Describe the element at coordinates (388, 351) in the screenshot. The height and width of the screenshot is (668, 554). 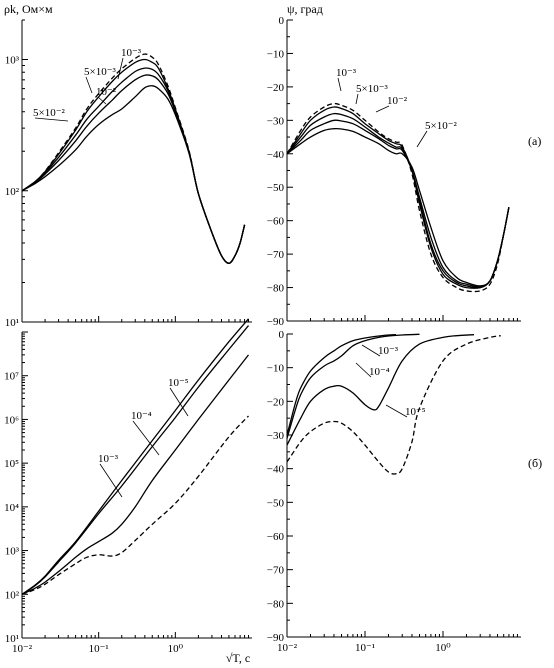
I see `panel-b-psi-curve-label: 10⁻³` at that location.